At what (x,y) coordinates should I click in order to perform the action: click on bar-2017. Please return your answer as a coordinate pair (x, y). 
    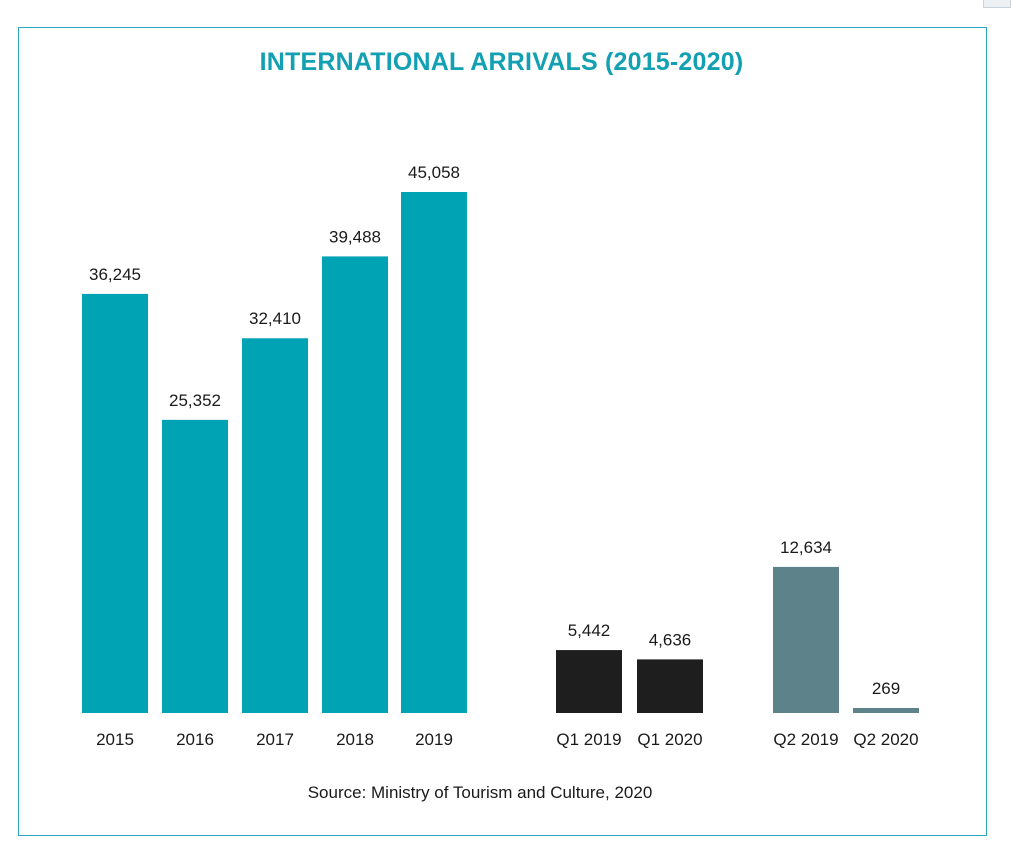
    Looking at the image, I should click on (275, 525).